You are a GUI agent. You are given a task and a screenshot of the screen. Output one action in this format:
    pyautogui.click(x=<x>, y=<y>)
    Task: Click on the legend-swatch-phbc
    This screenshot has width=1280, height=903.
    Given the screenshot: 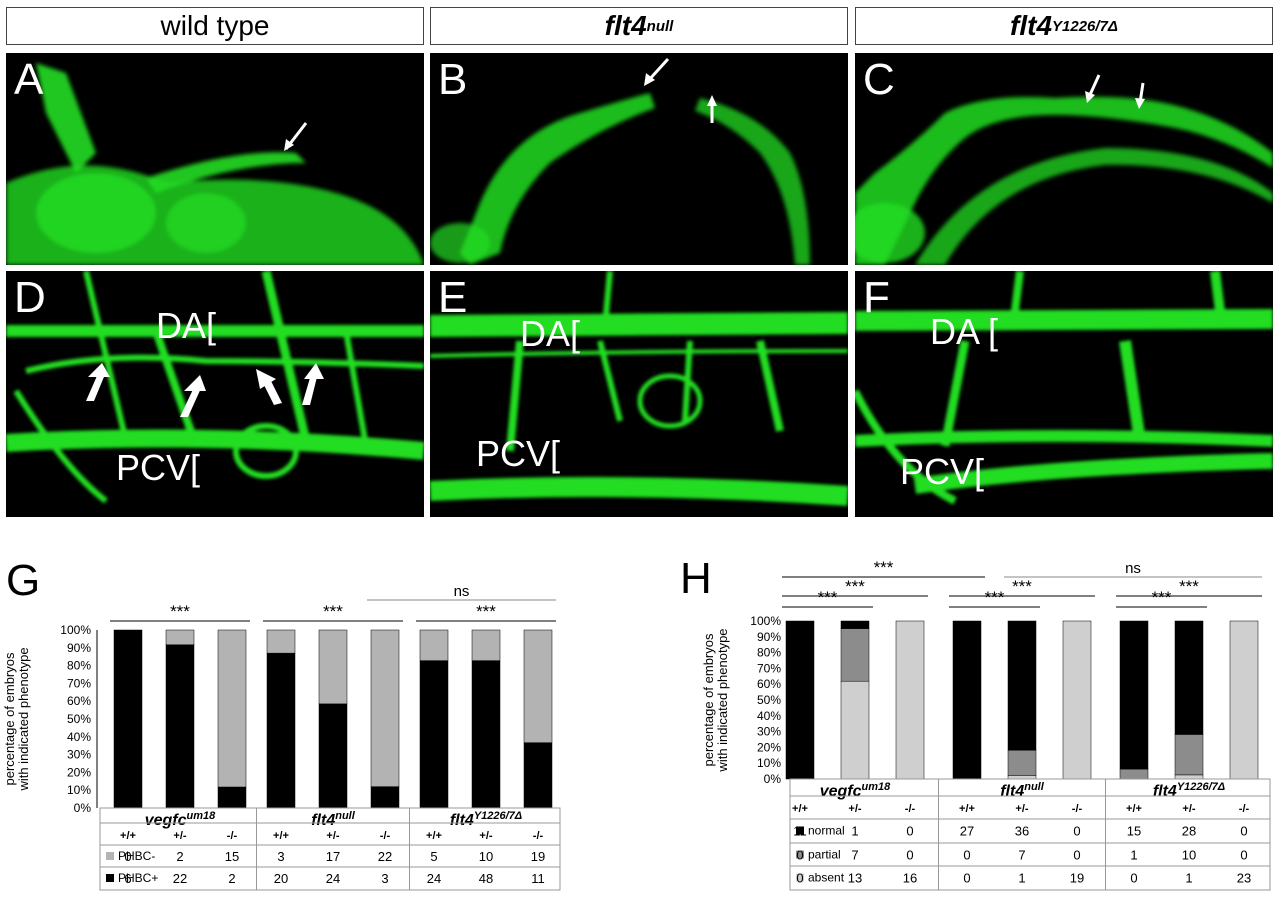 What is the action you would take?
    pyautogui.click(x=110, y=878)
    